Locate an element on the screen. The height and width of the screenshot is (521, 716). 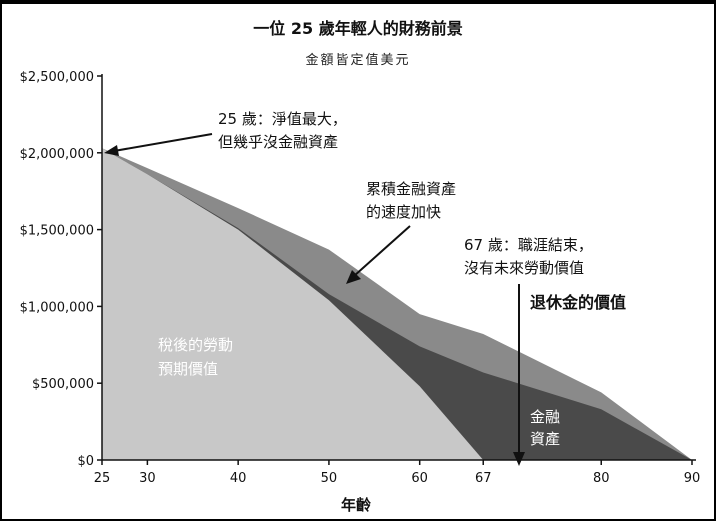
x-axis-label: 年齡 is located at coordinates (356, 505).